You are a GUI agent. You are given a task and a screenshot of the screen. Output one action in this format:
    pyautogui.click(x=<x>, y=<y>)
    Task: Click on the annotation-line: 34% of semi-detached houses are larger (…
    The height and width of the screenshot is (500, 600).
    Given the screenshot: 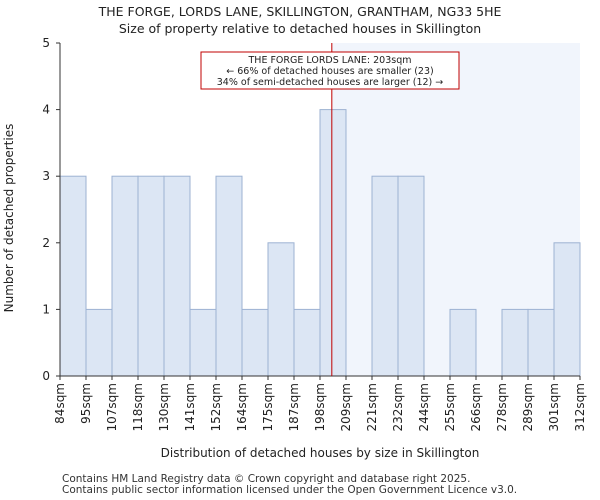 What is the action you would take?
    pyautogui.click(x=330, y=82)
    